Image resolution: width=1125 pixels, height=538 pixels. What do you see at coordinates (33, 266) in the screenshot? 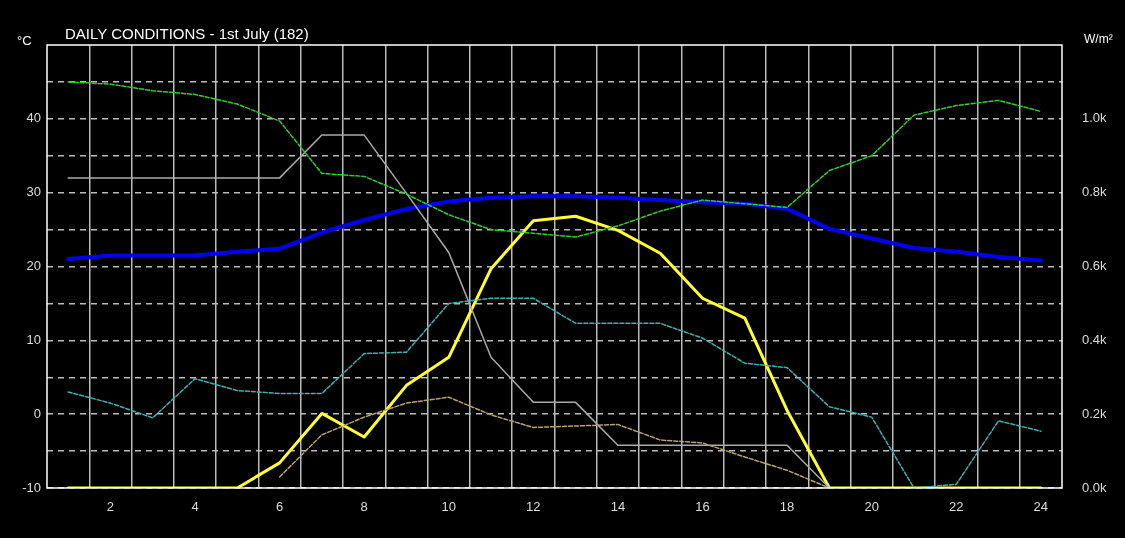
I see `y-tick-label: 20` at bounding box center [33, 266].